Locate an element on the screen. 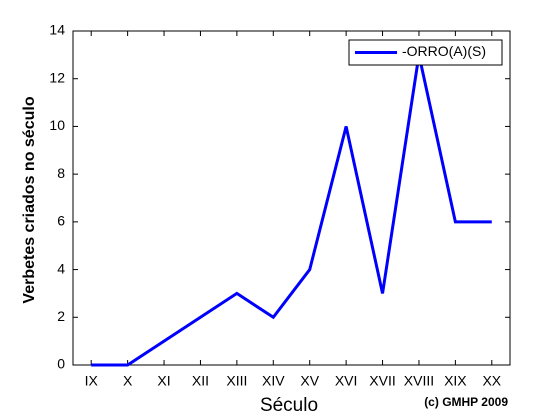  x-tick-label: XX is located at coordinates (491, 381).